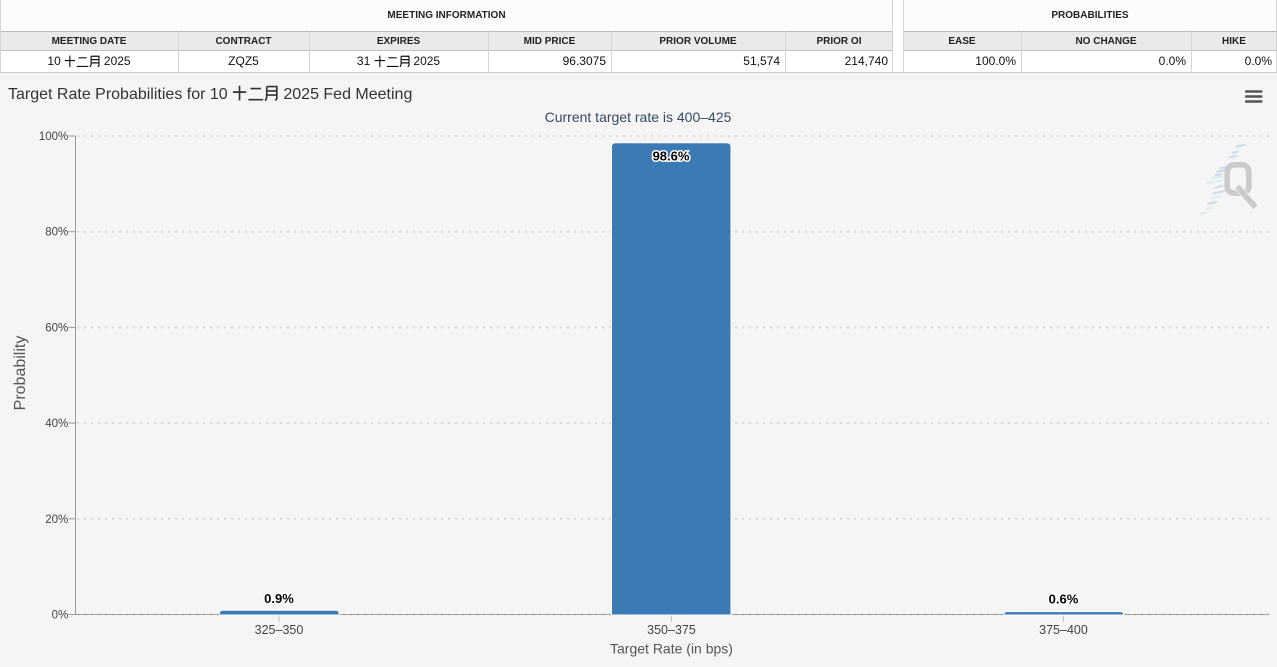  Describe the element at coordinates (1064, 599) in the screenshot. I see `svg-text: 0.6%` at that location.